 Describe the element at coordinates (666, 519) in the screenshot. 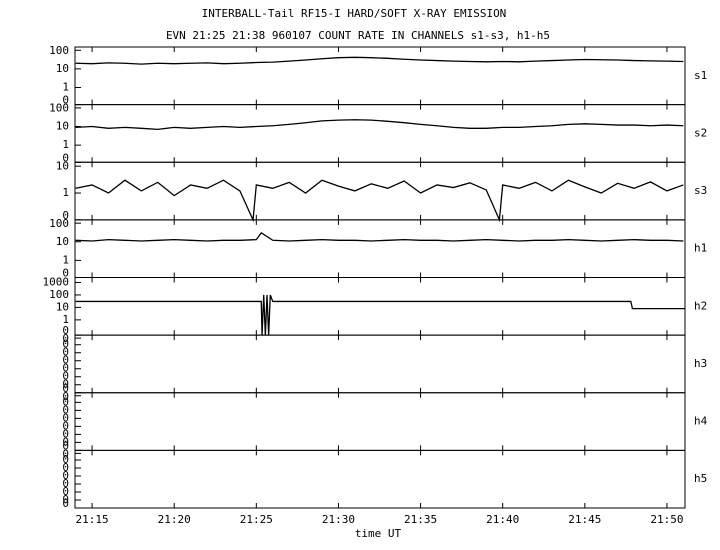

I see `x-tick-label: 21:50` at that location.